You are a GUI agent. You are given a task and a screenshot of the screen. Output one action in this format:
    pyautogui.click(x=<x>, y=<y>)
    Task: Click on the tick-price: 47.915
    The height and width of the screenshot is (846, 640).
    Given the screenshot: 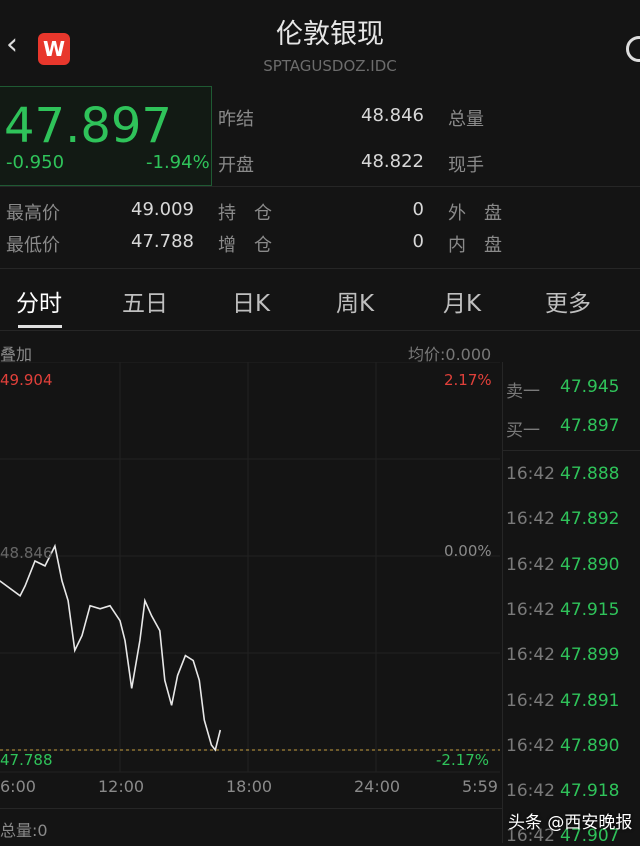 What is the action you would take?
    pyautogui.click(x=590, y=609)
    